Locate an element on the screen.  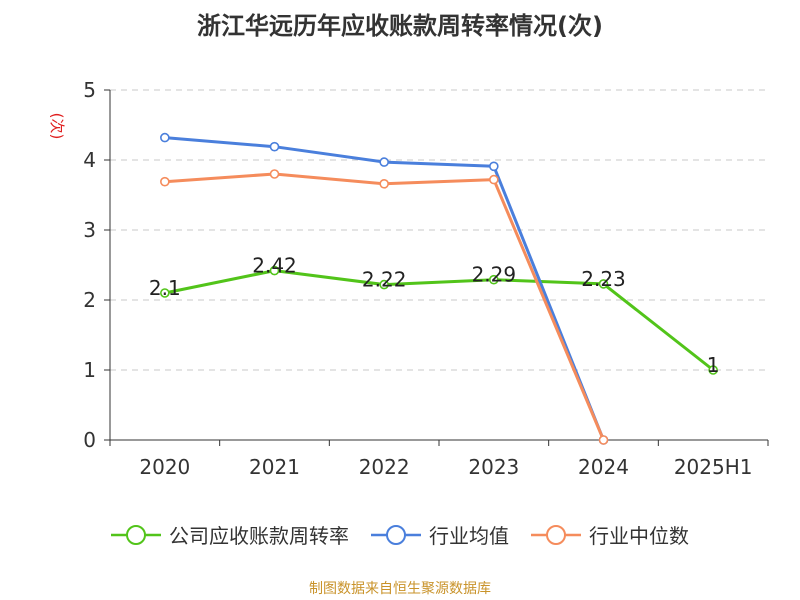
x-tick-label: 2020 is located at coordinates (164, 467).